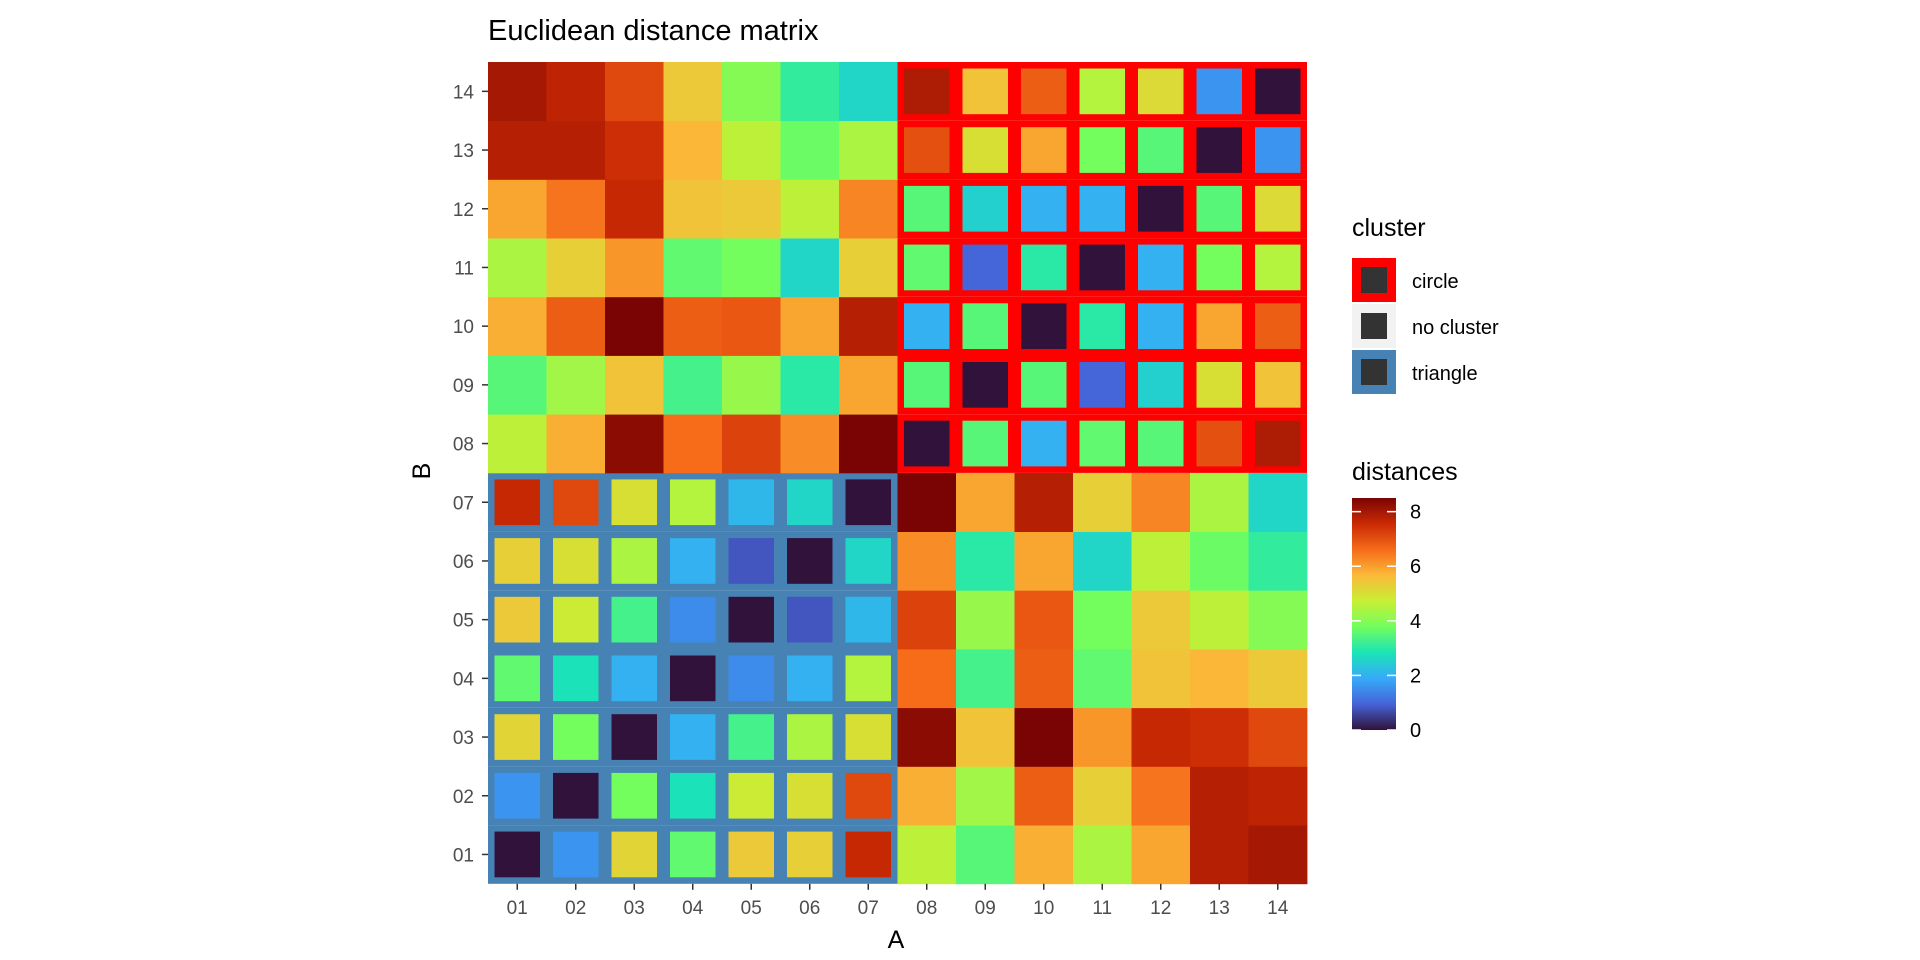 The height and width of the screenshot is (960, 1920). Describe the element at coordinates (1374, 326) in the screenshot. I see `cluster-legend-swatch` at that location.